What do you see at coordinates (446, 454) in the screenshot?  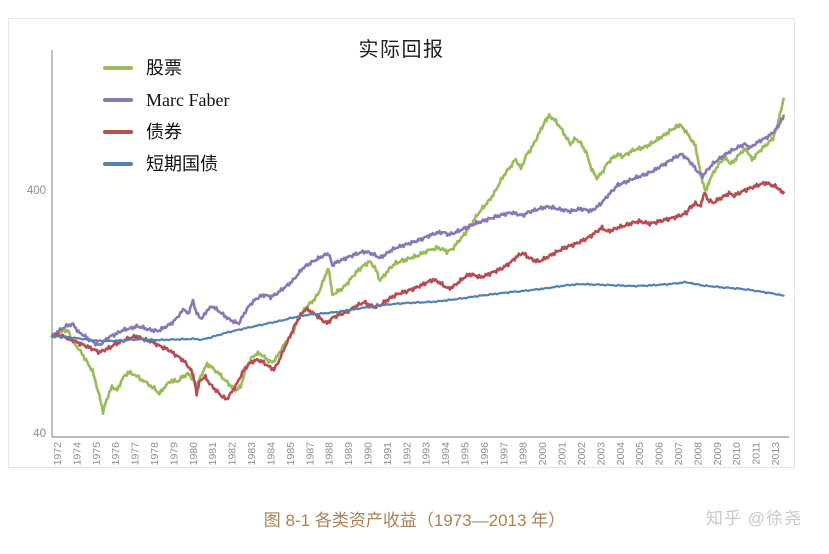 I see `x-tick-label: 1994` at bounding box center [446, 454].